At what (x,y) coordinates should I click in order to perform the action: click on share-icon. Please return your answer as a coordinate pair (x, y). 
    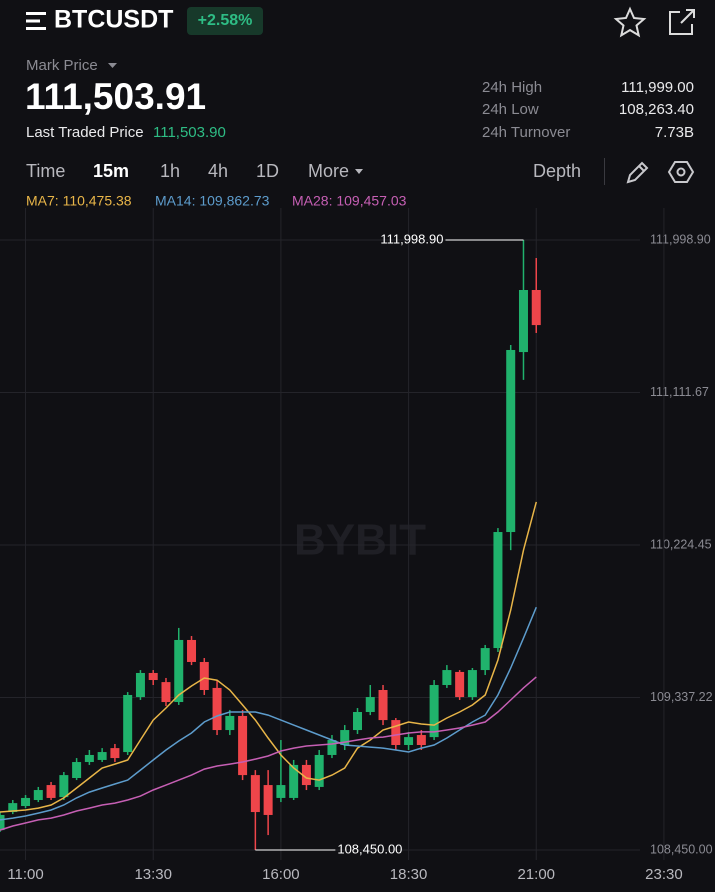
    Looking at the image, I should click on (682, 22).